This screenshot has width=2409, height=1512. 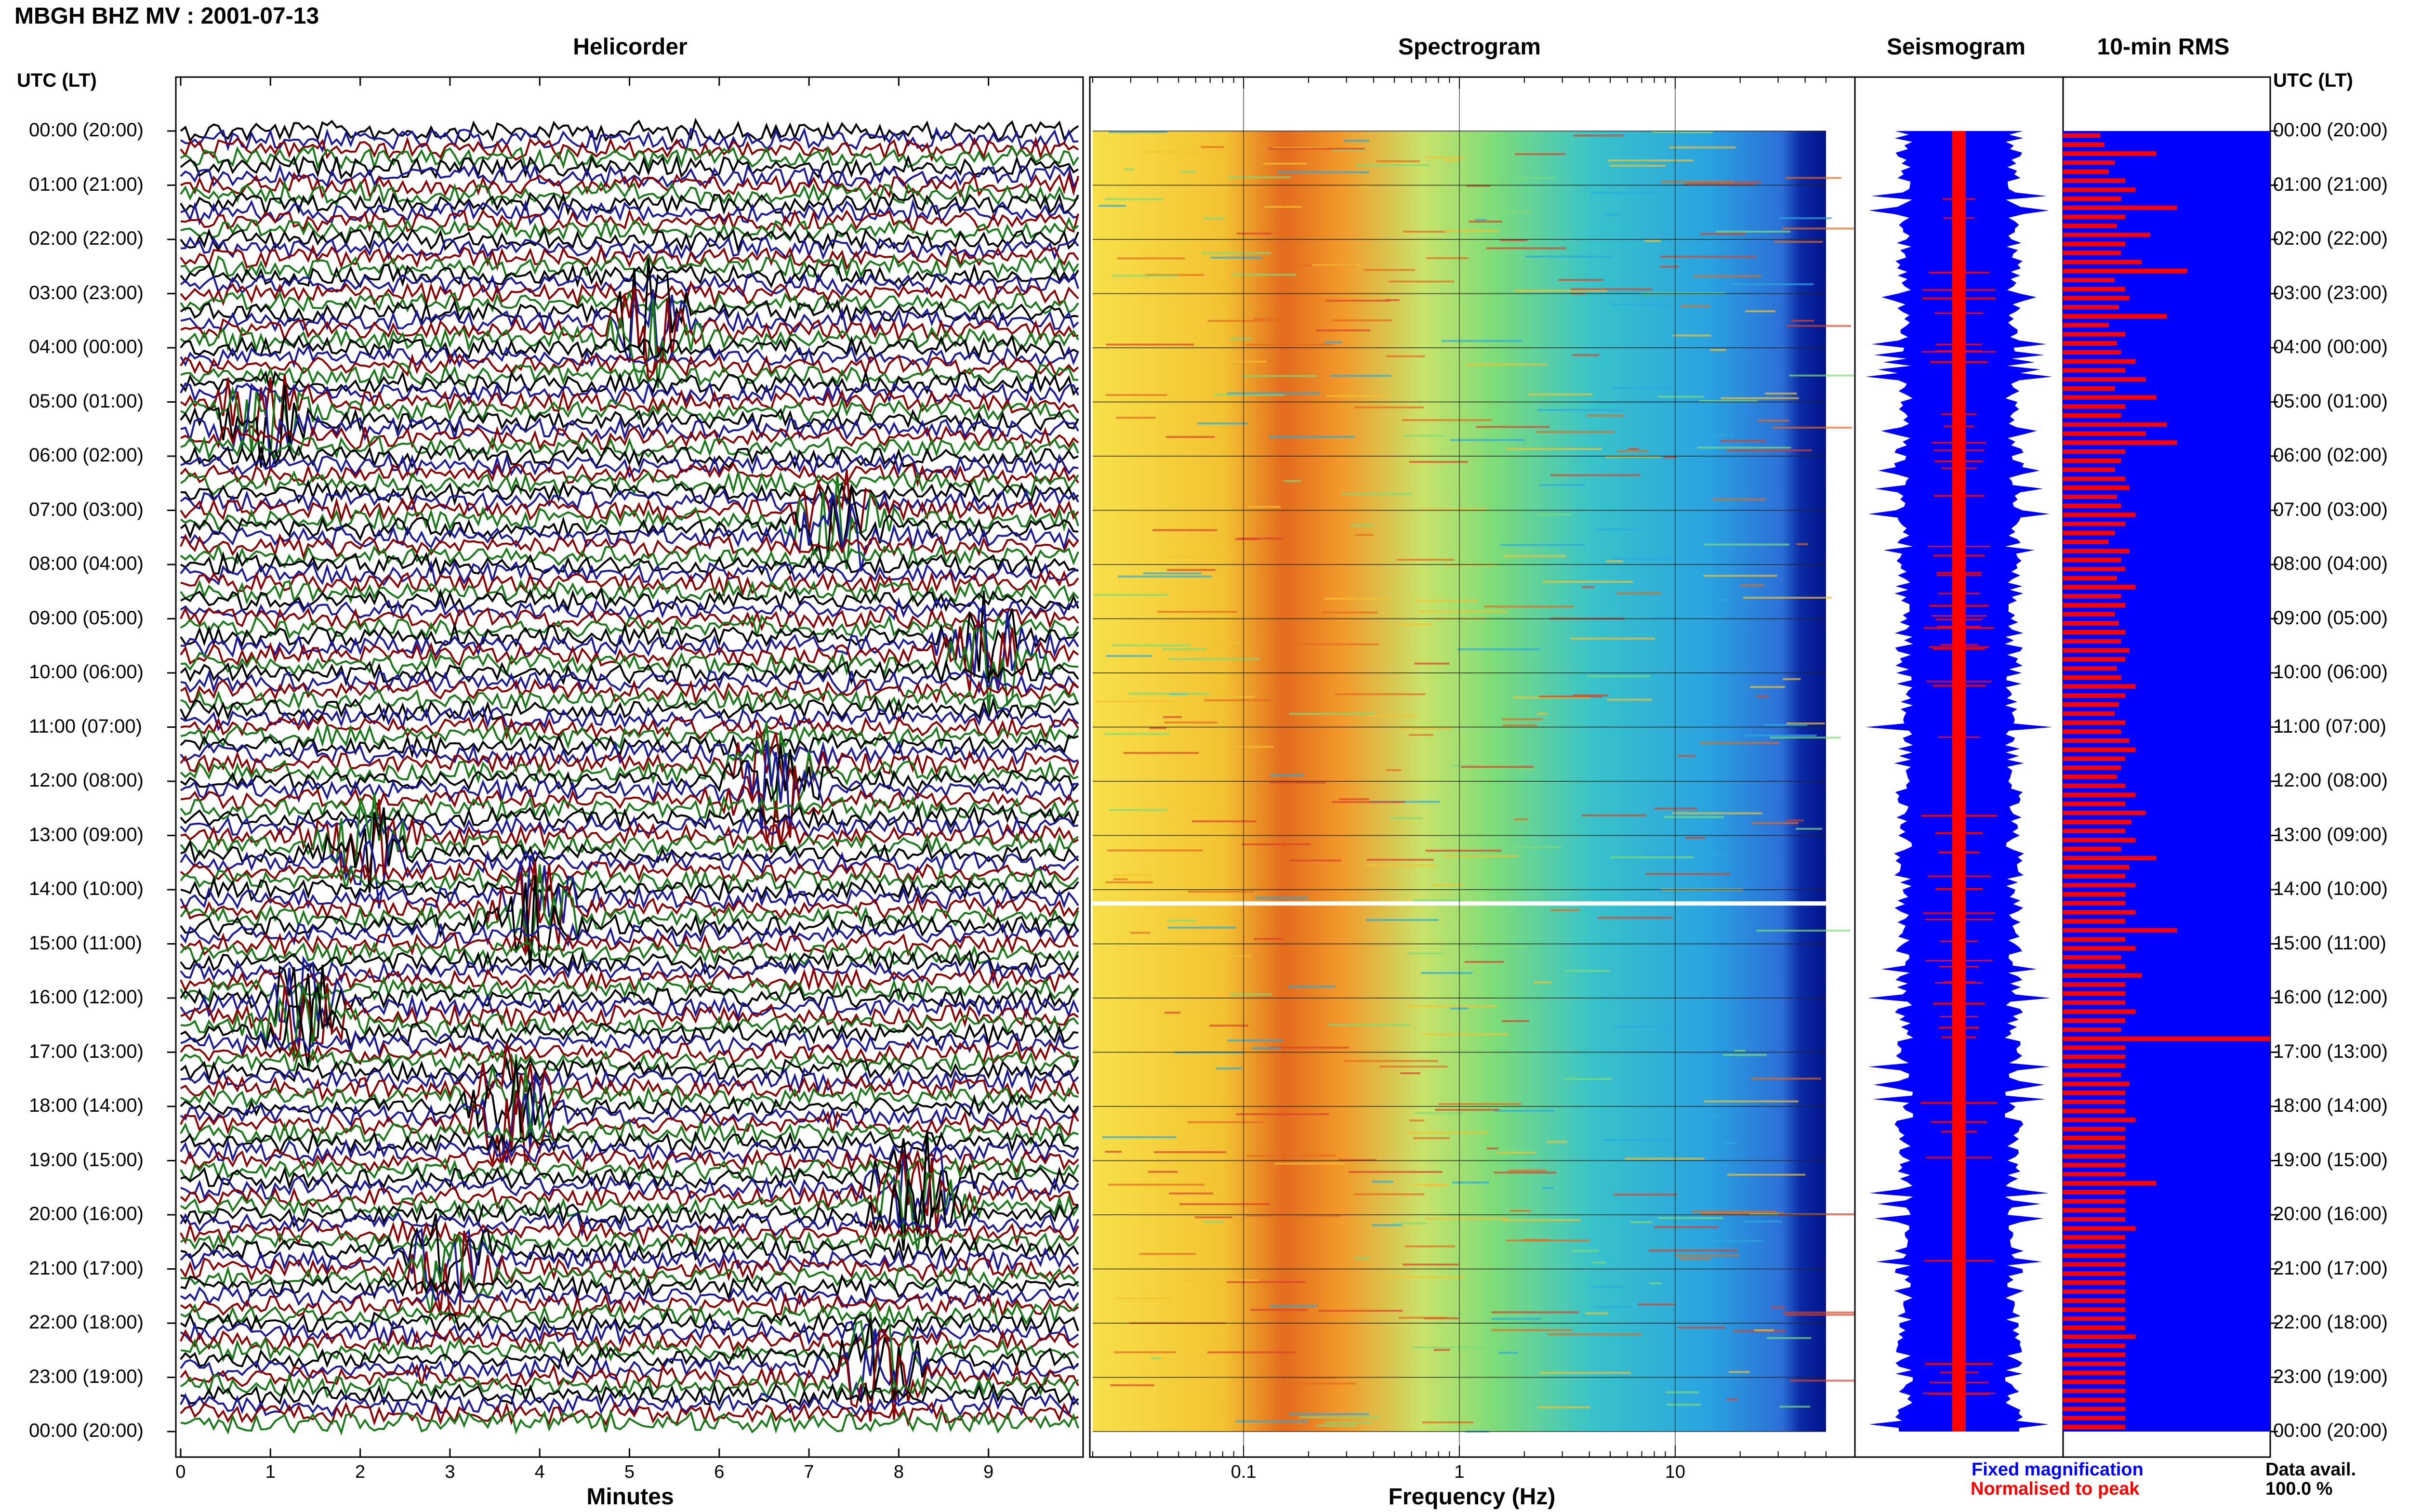 What do you see at coordinates (2313, 80) in the screenshot?
I see `right-axis-header: UTC (LT)` at bounding box center [2313, 80].